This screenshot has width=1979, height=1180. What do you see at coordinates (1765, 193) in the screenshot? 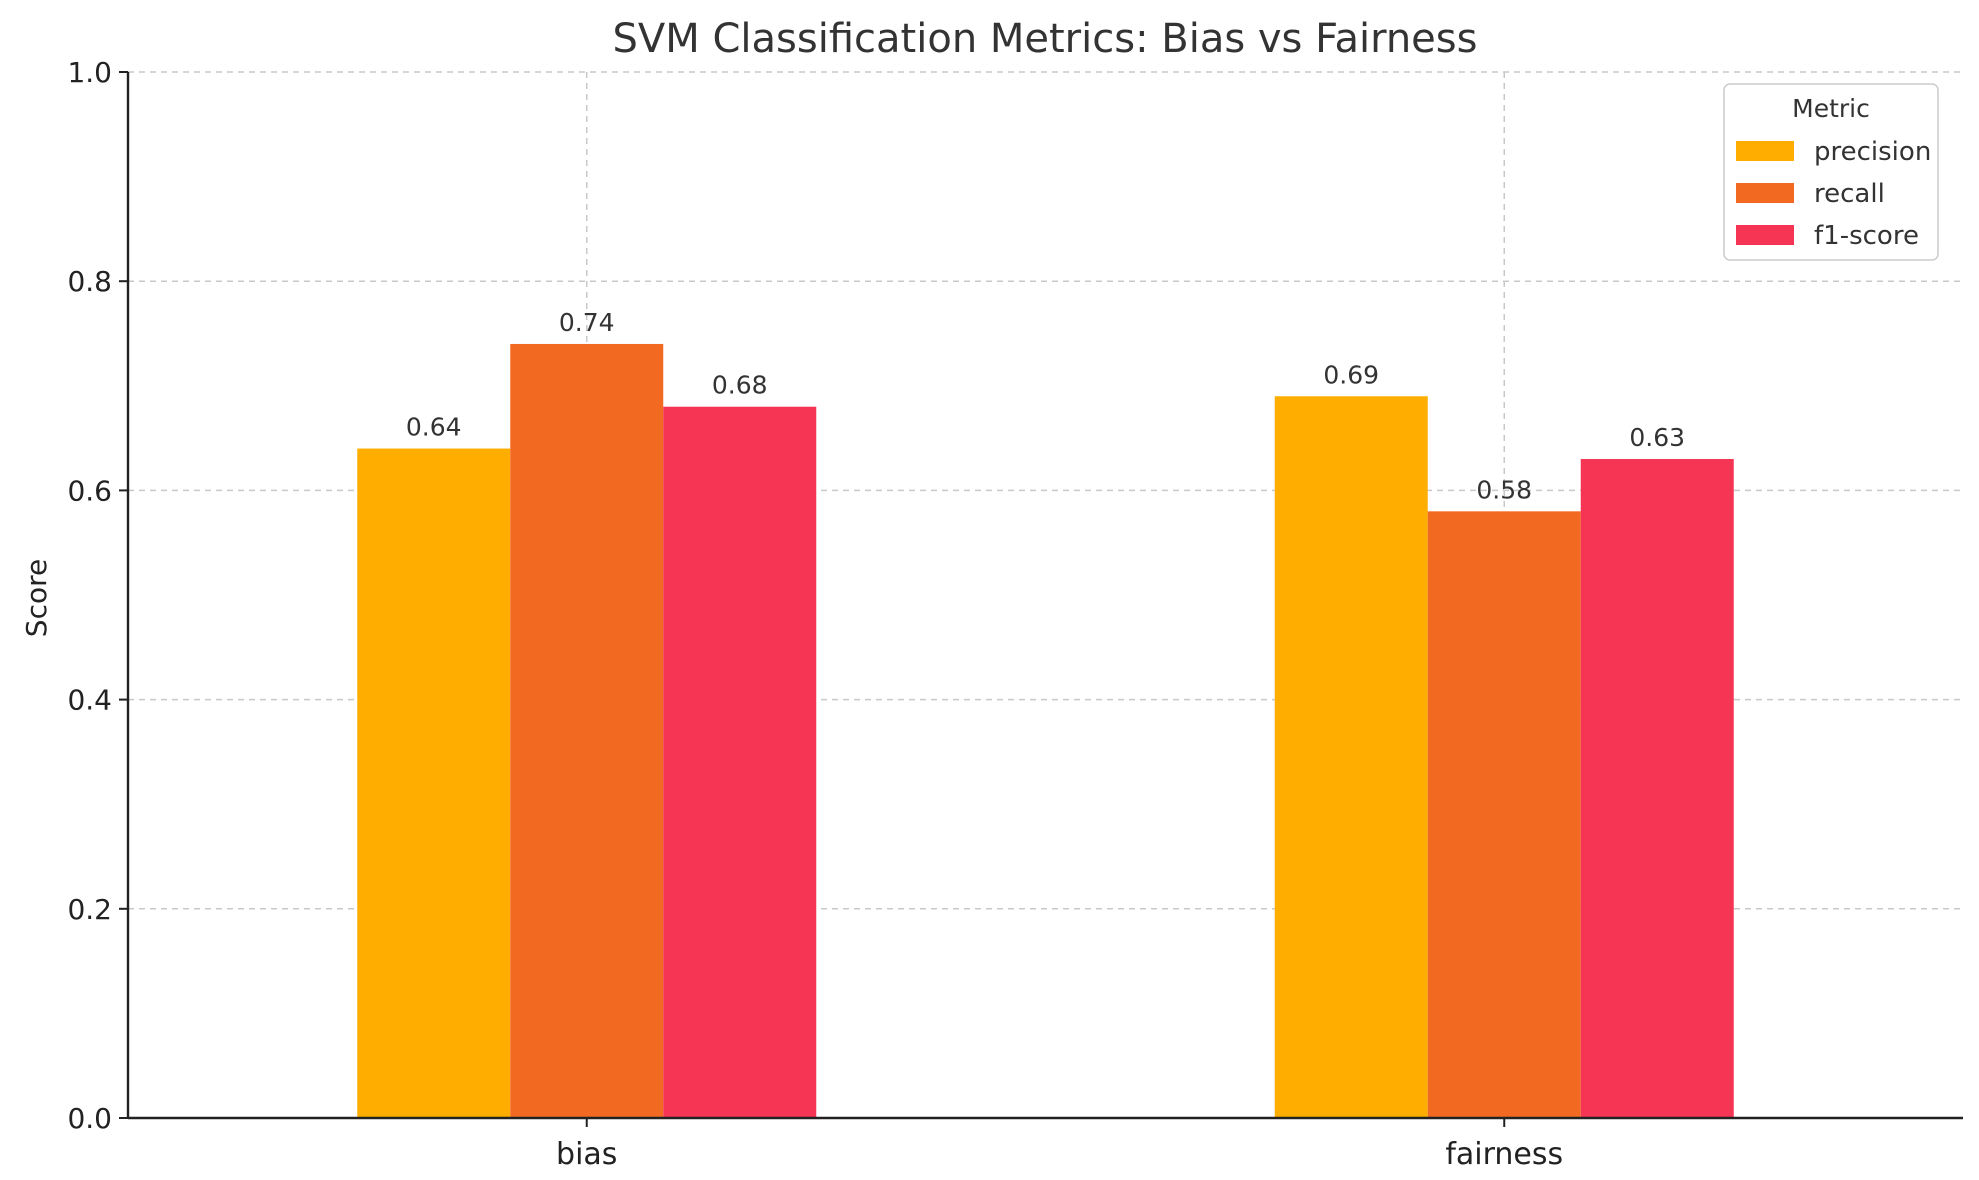
I see `legend-swatch-recall` at bounding box center [1765, 193].